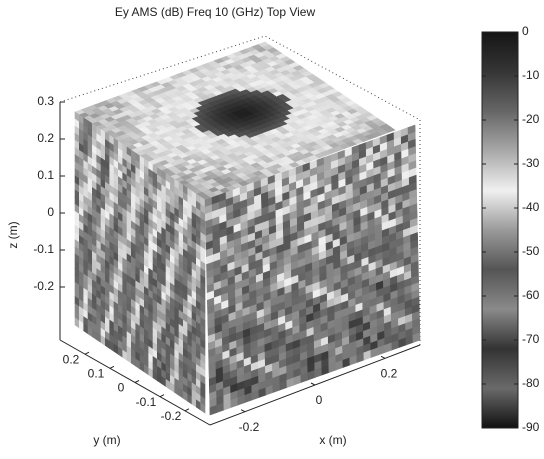  I want to click on colorbar-tick-label: -60, so click(531, 295).